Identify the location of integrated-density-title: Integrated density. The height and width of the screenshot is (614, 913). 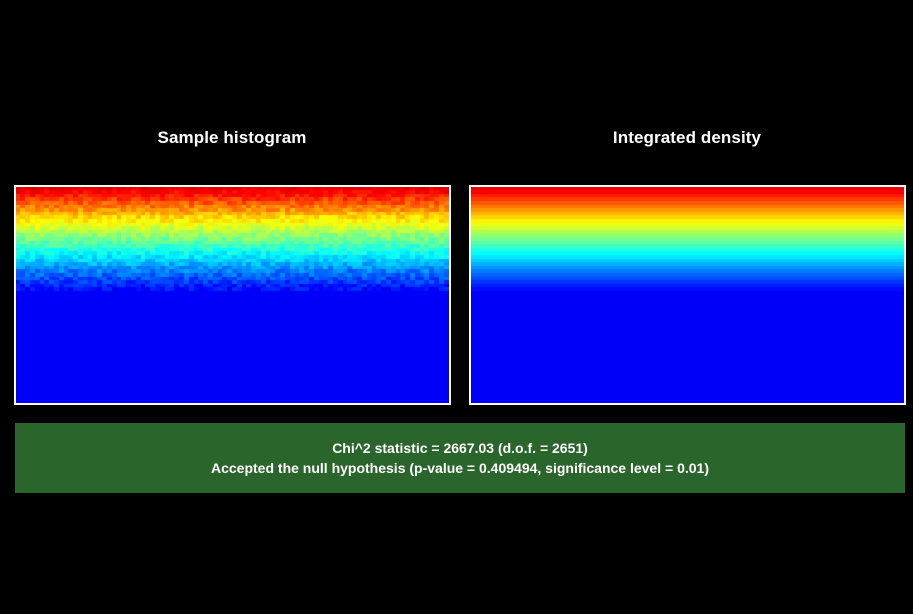
(687, 137).